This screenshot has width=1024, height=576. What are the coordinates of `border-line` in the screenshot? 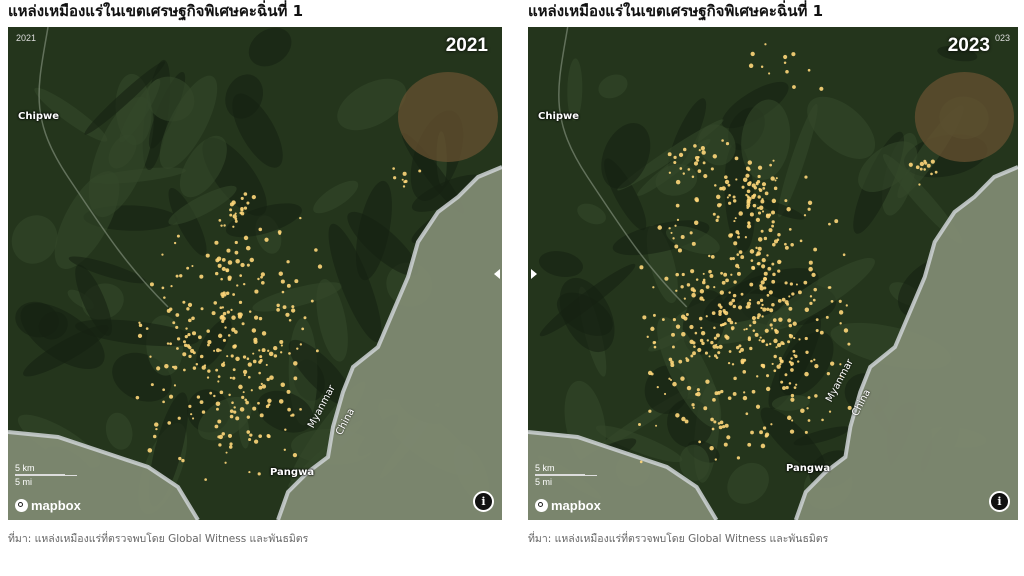 It's located at (623, 475).